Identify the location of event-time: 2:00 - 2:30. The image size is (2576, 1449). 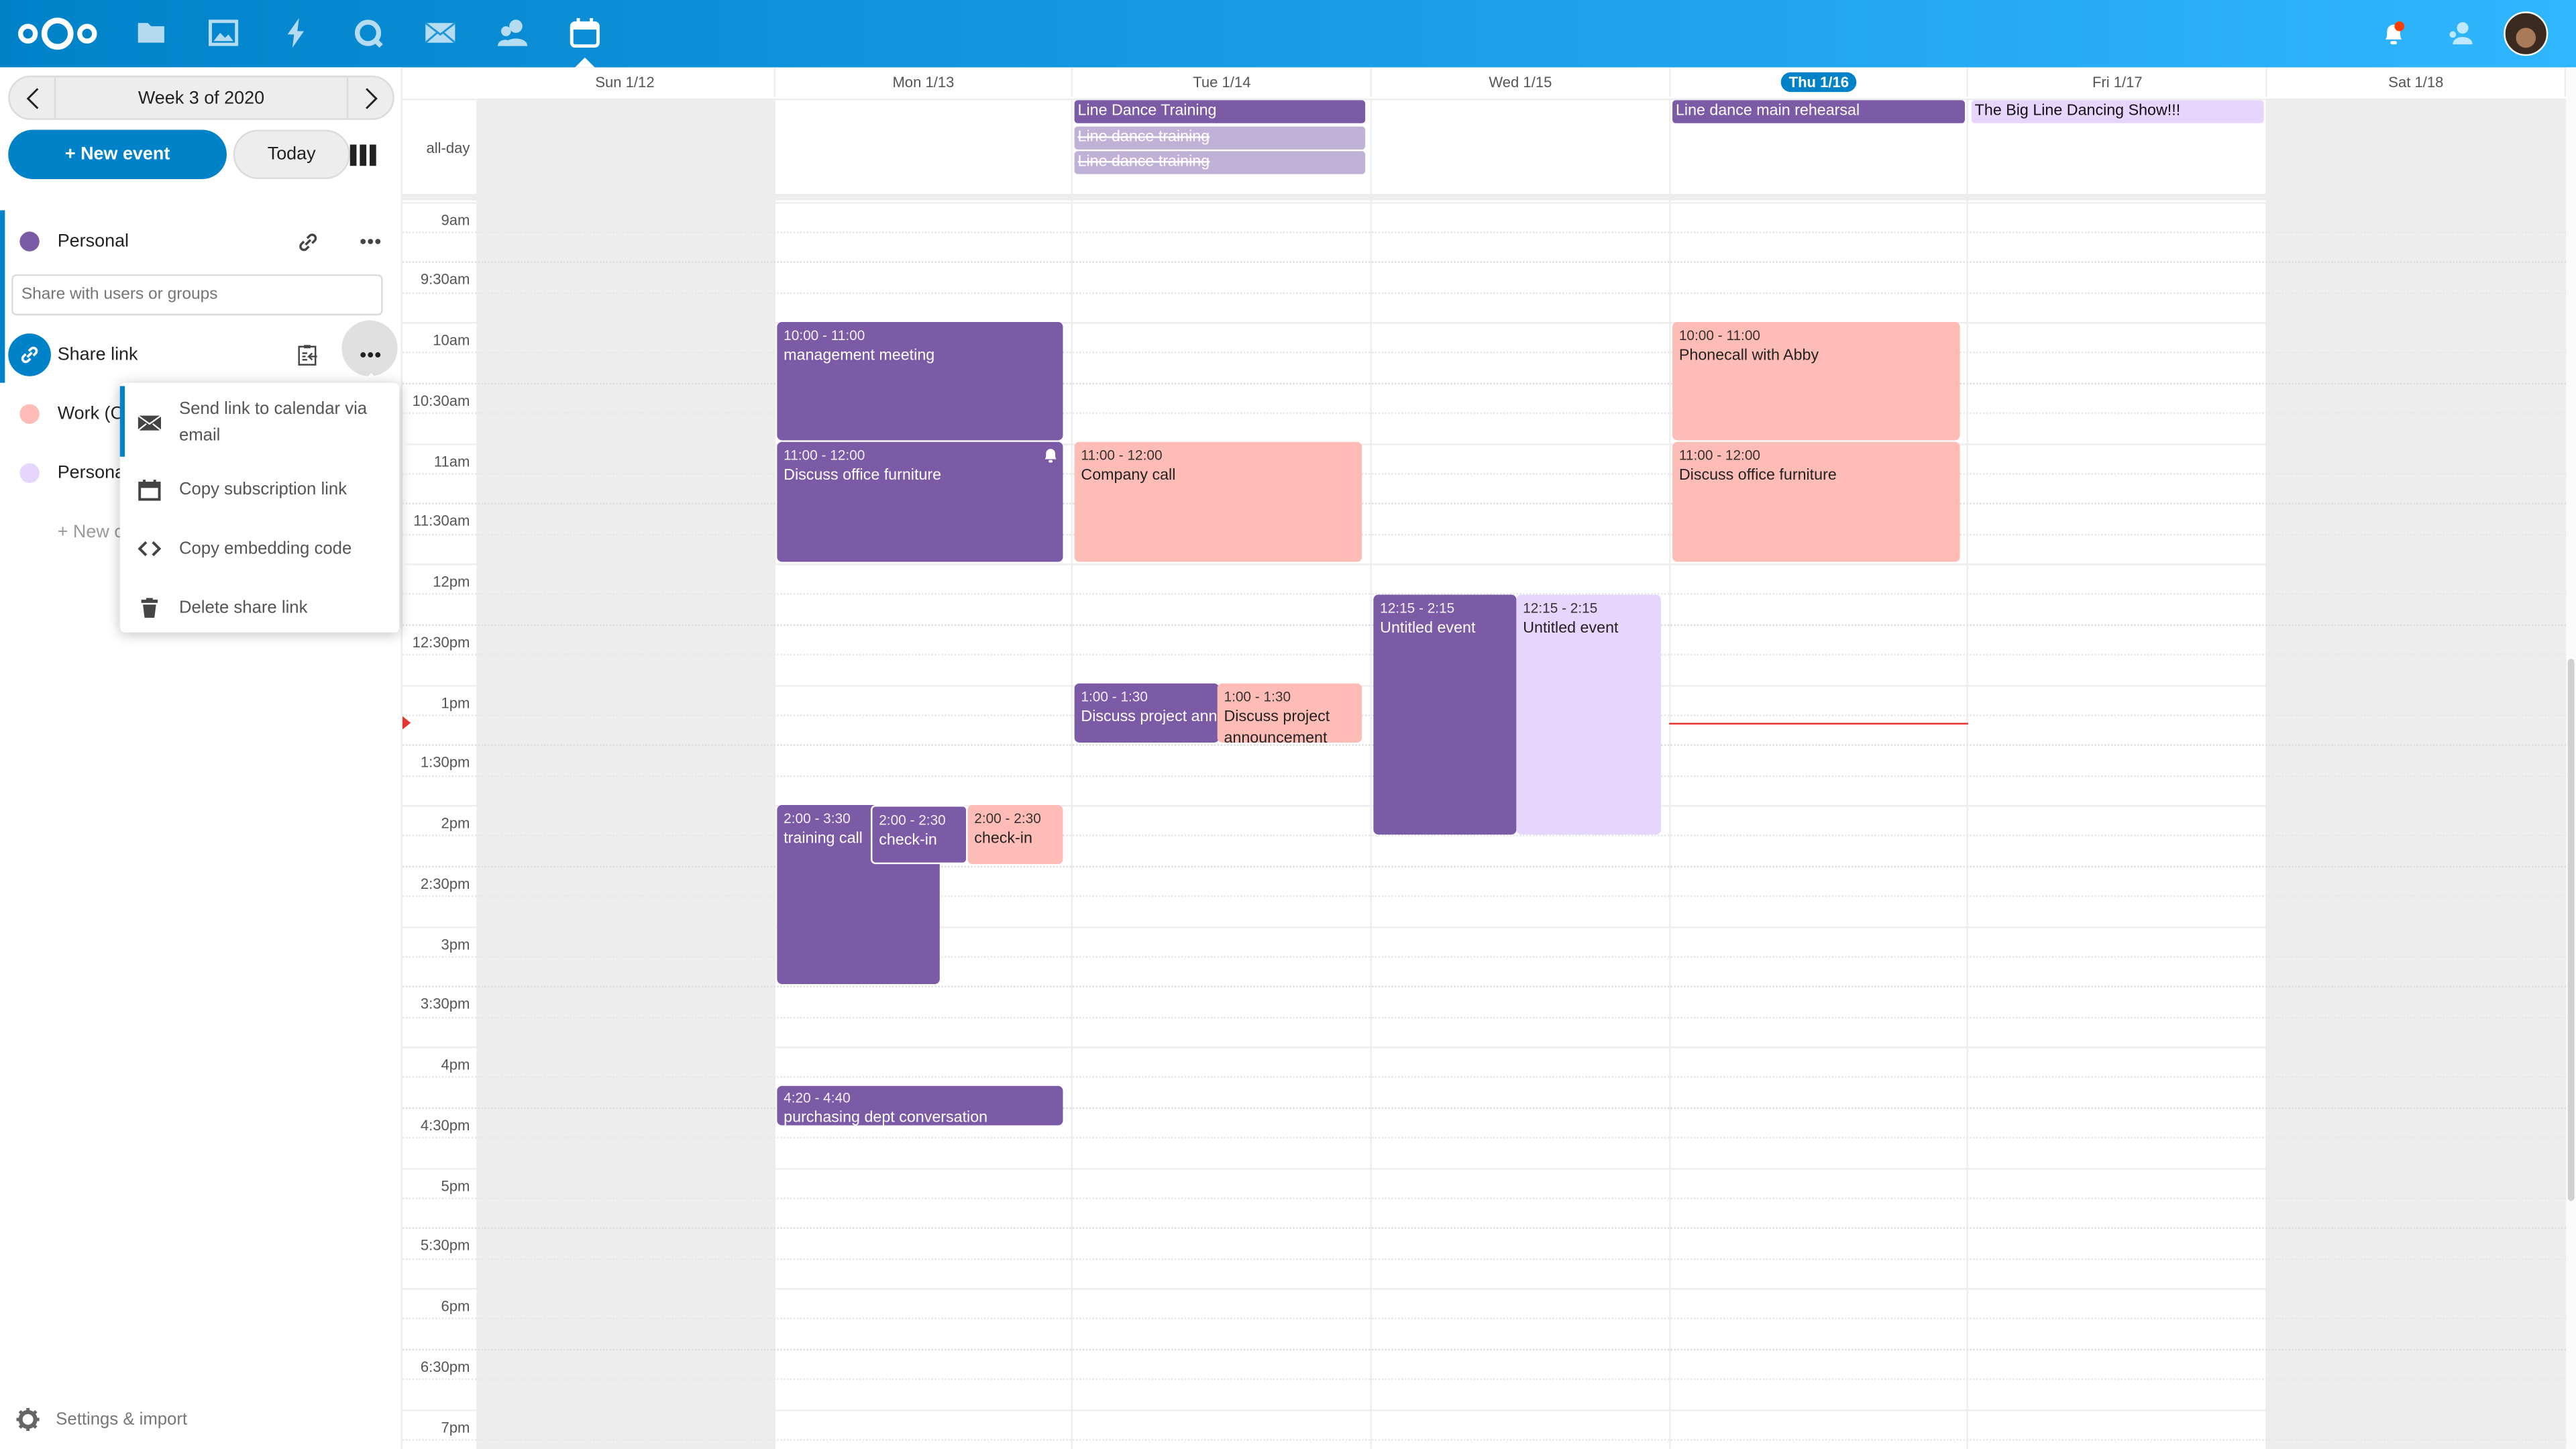
(1007, 818).